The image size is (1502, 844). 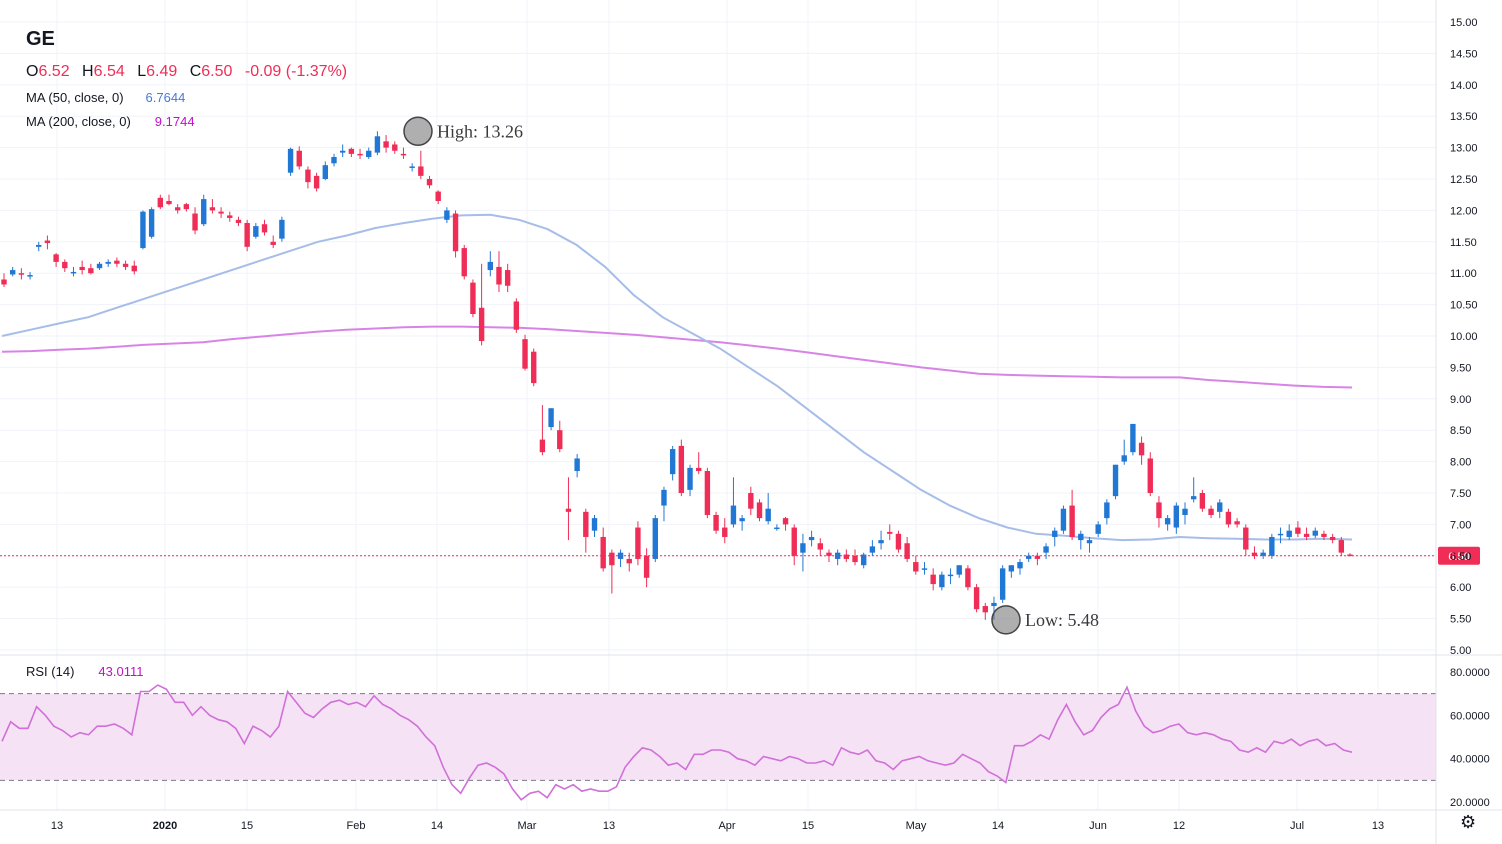 I want to click on low-label: Low: 5.48, so click(x=1062, y=620).